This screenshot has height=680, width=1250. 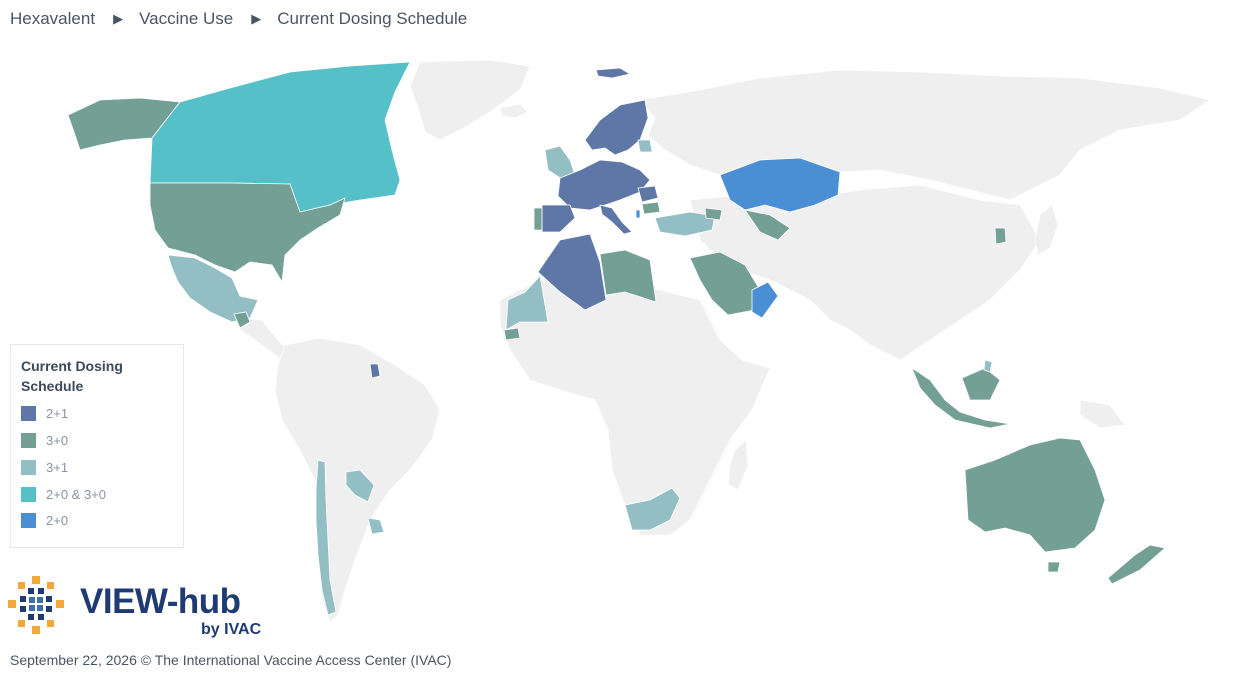 I want to click on country-usa, so click(x=247, y=233).